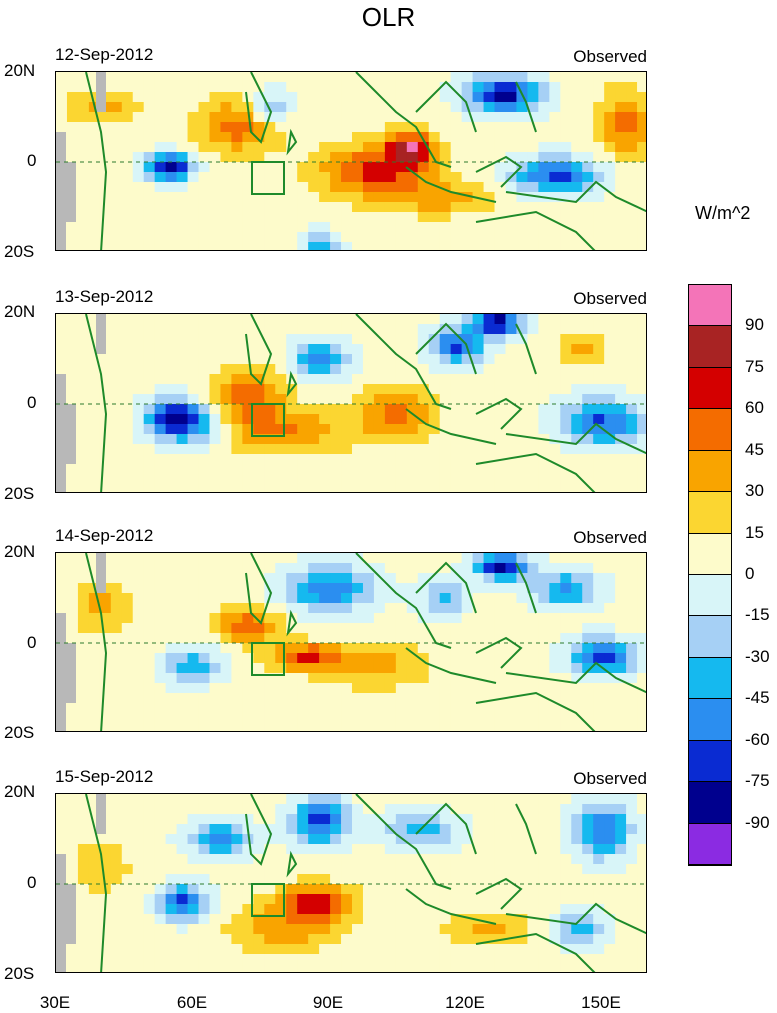 This screenshot has height=1013, width=777. What do you see at coordinates (601, 1002) in the screenshot?
I see `lon-label: 150E` at bounding box center [601, 1002].